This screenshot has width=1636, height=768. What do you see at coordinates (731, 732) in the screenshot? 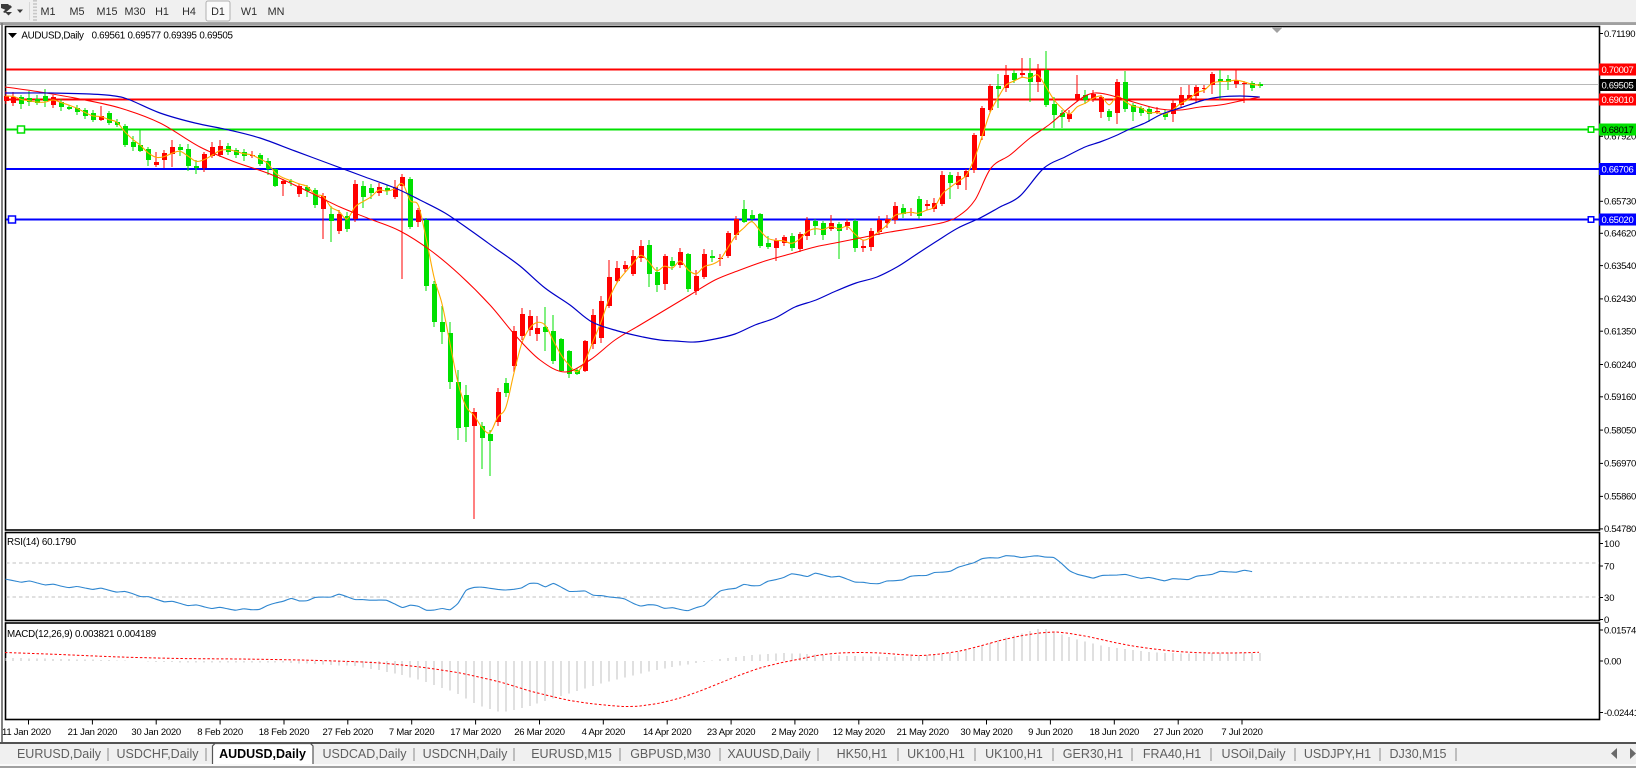
I see `svg-text: 23 Apr 2020` at bounding box center [731, 732].